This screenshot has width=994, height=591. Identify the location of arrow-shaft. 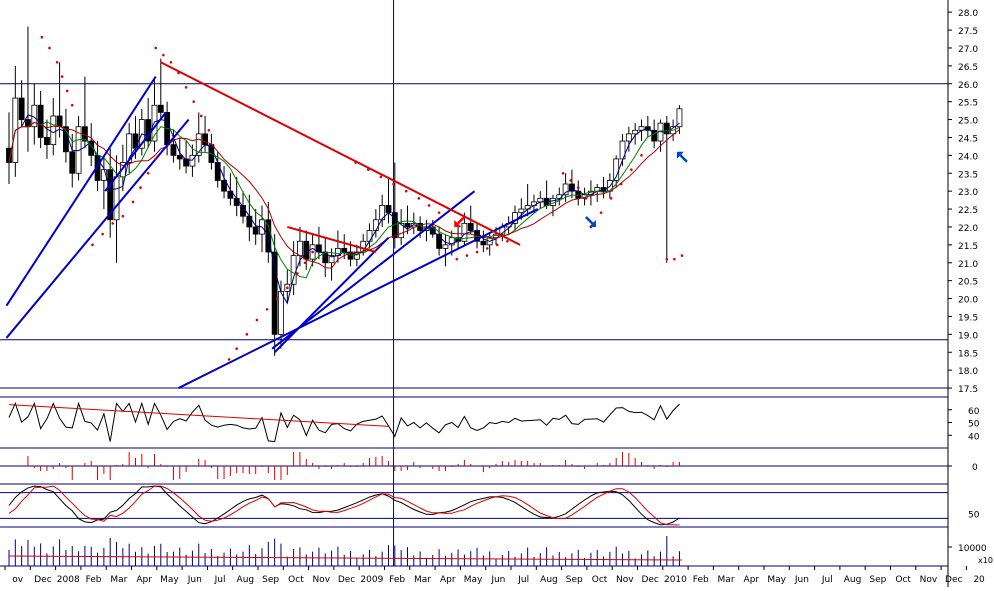
(461, 220).